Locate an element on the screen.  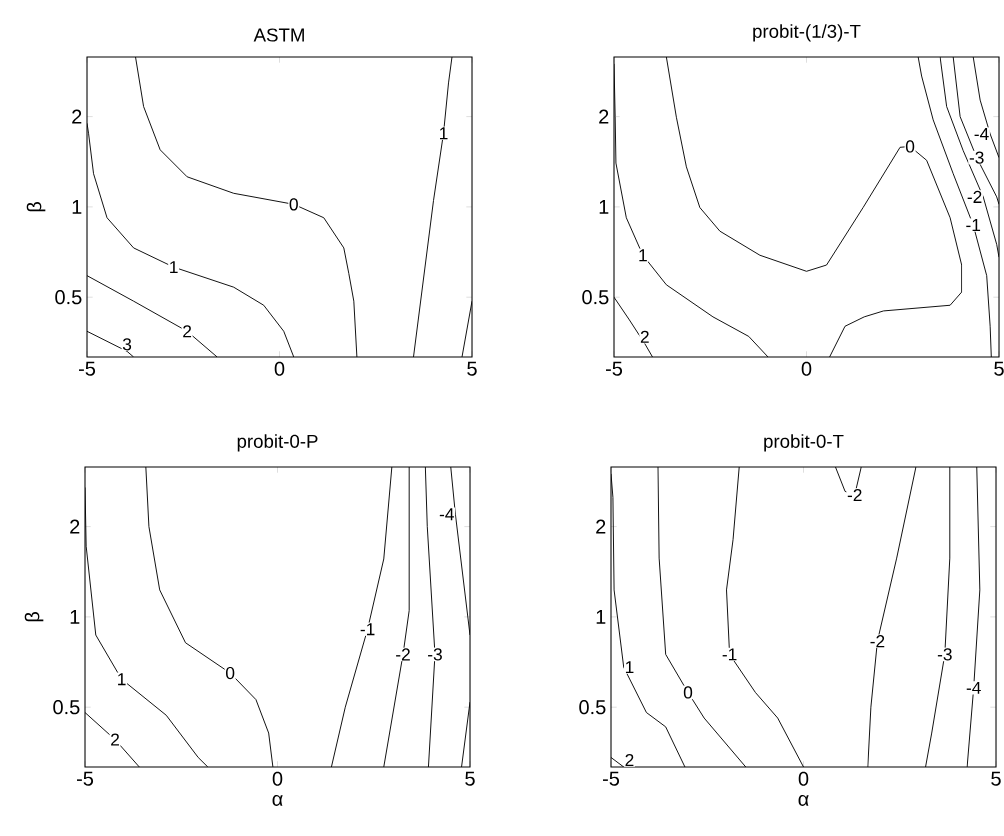
chart-title: ASTM is located at coordinates (278, 35).